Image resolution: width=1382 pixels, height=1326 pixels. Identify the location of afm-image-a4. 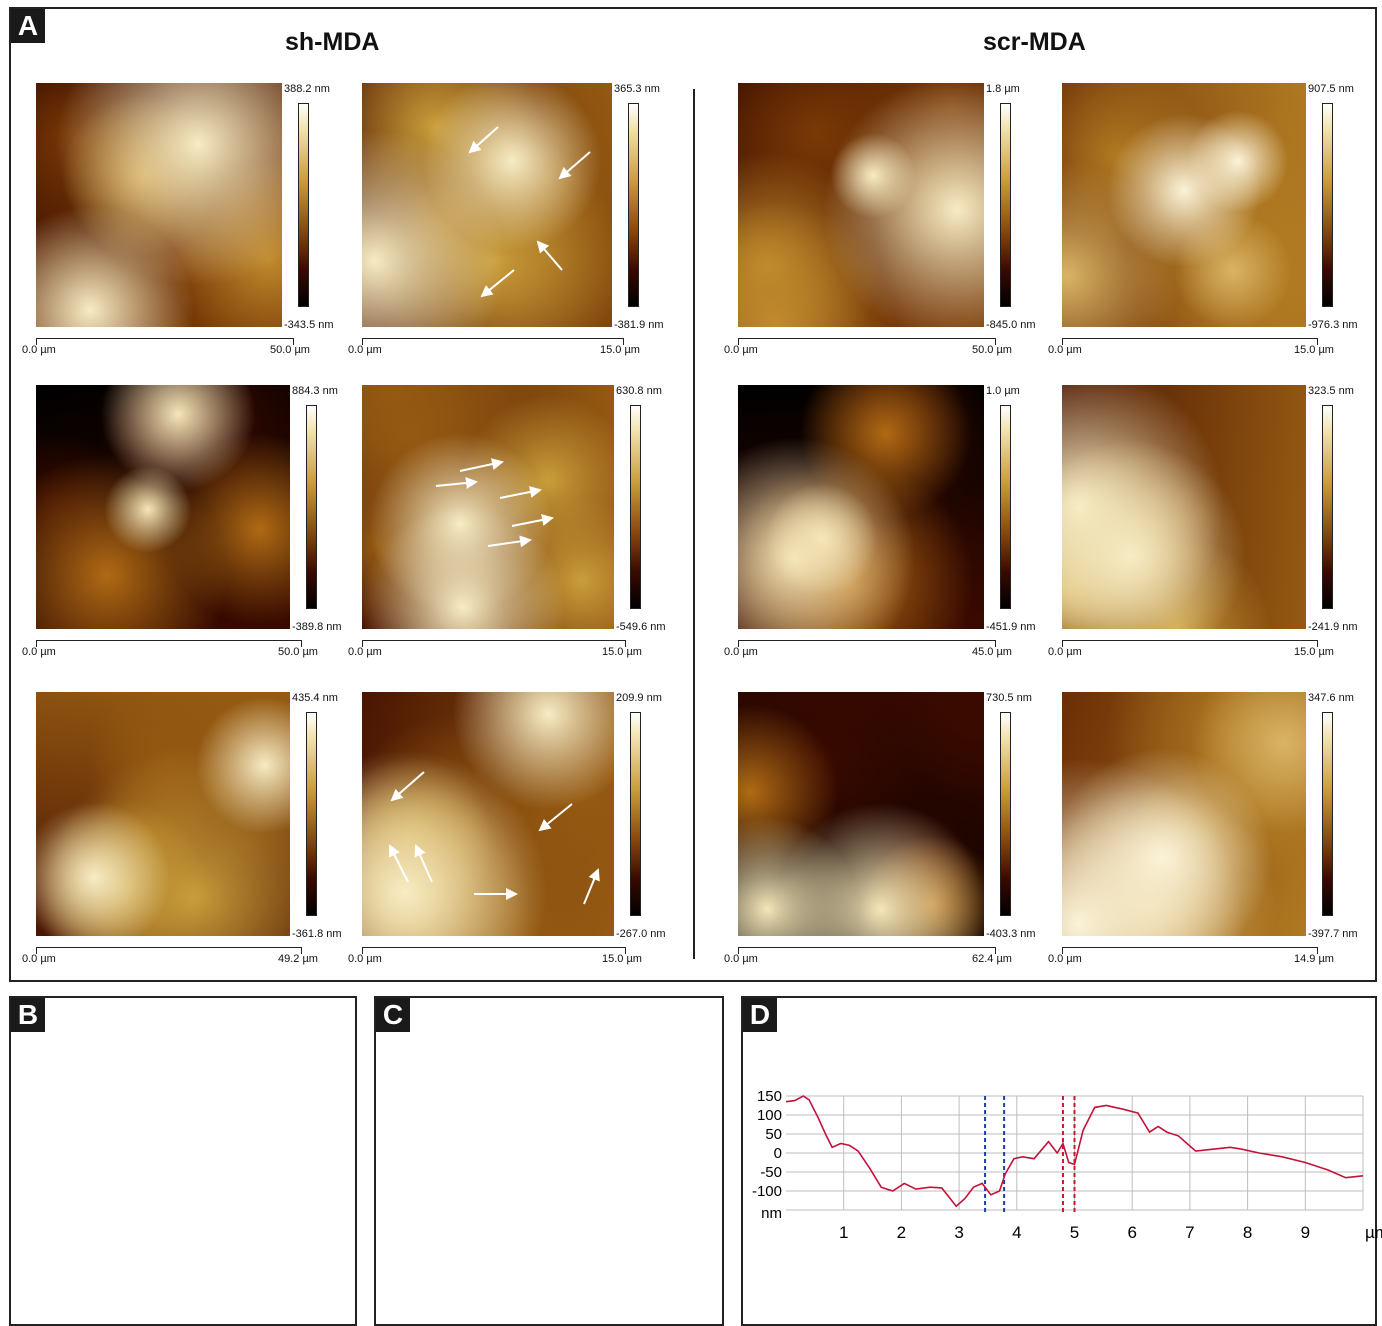
(1184, 205).